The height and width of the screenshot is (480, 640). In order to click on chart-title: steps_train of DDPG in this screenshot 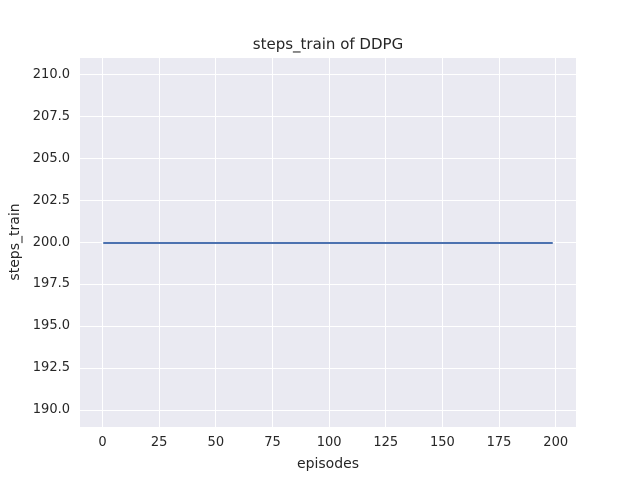, I will do `click(328, 44)`.